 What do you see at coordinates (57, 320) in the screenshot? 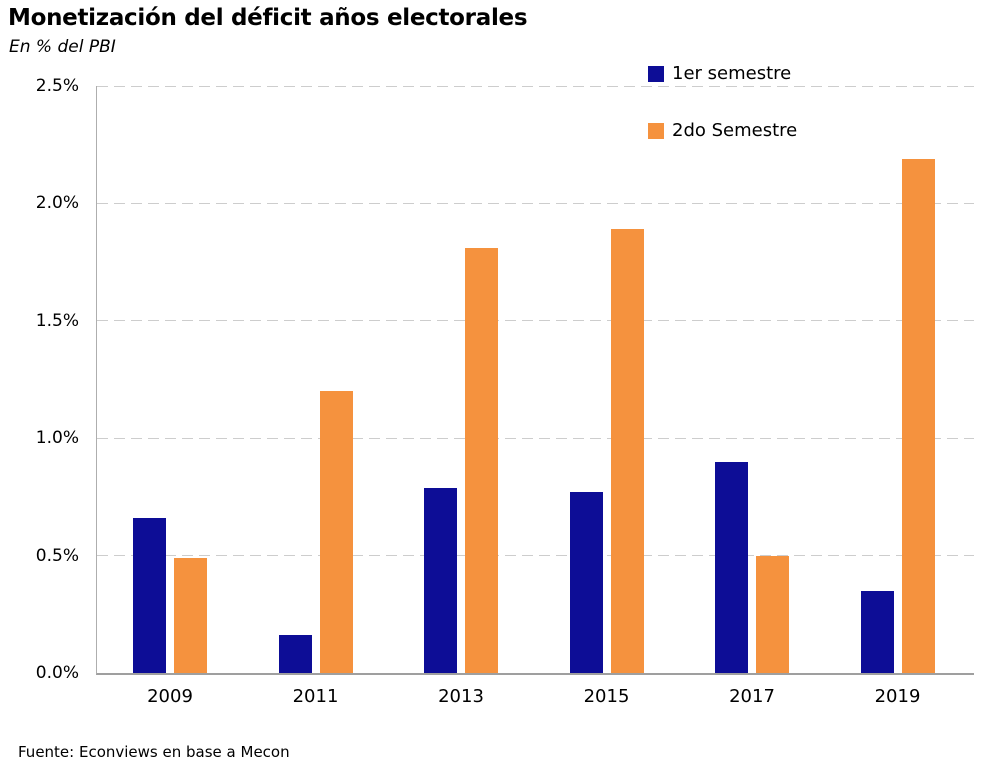
I see `y-tick-label-1.5%: 1.5%` at bounding box center [57, 320].